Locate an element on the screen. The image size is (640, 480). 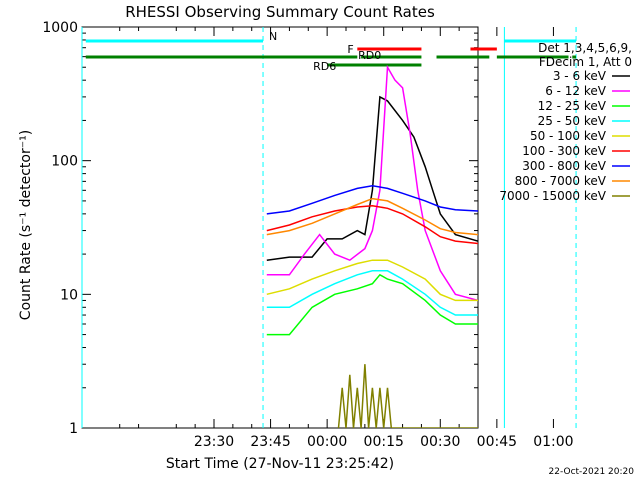
legend-header: FDecim 1, Att 0 is located at coordinates (585, 62).